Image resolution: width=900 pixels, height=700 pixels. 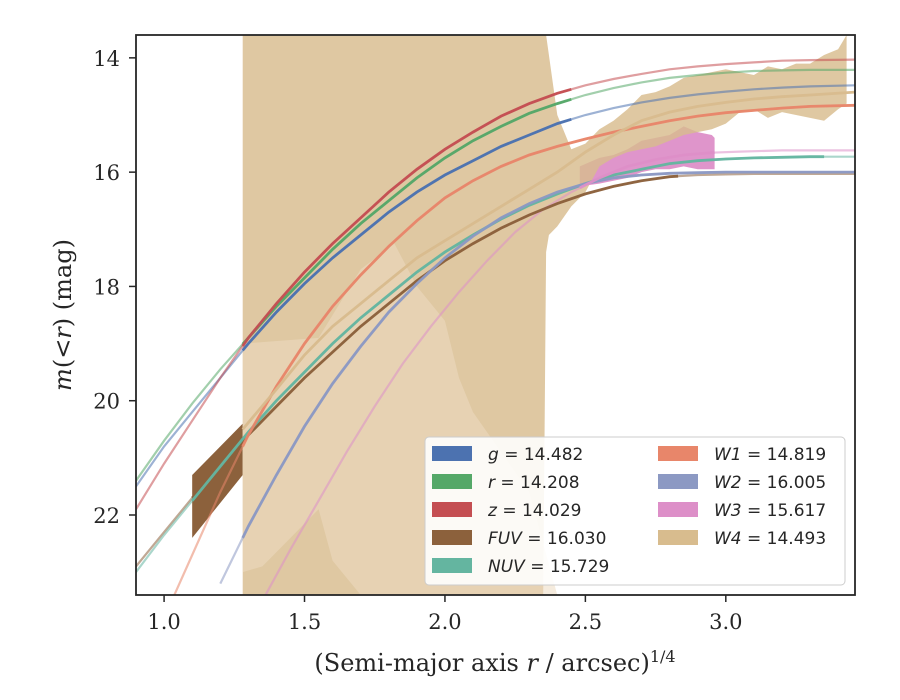 I want to click on legend-item-nuv: NUV = 15.729, so click(x=520, y=567).